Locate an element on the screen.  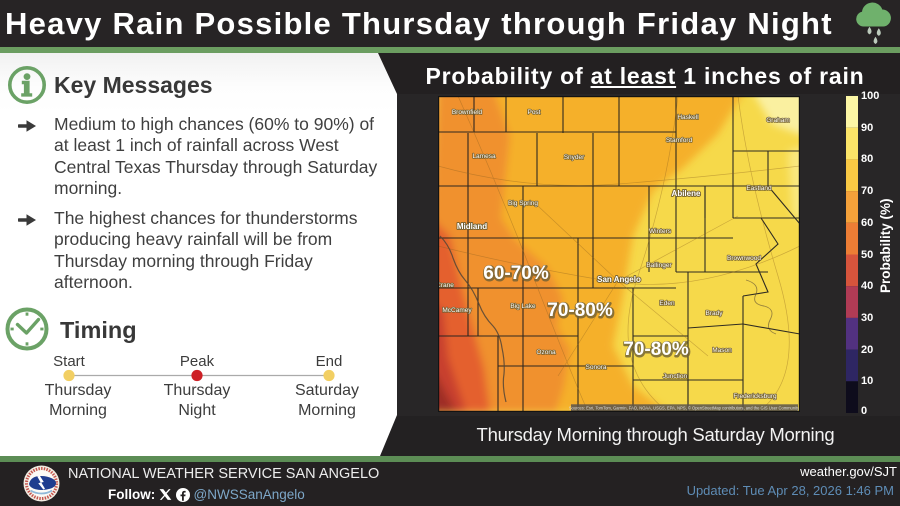
svg-text: Haskell is located at coordinates (688, 117).